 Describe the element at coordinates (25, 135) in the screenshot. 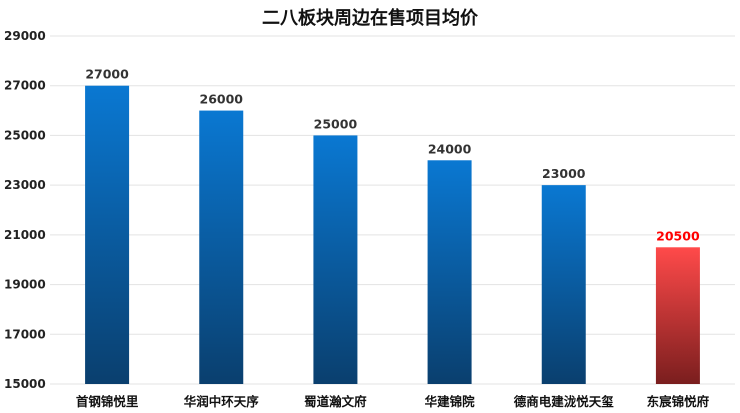

I see `y-tick-label: 25000` at that location.